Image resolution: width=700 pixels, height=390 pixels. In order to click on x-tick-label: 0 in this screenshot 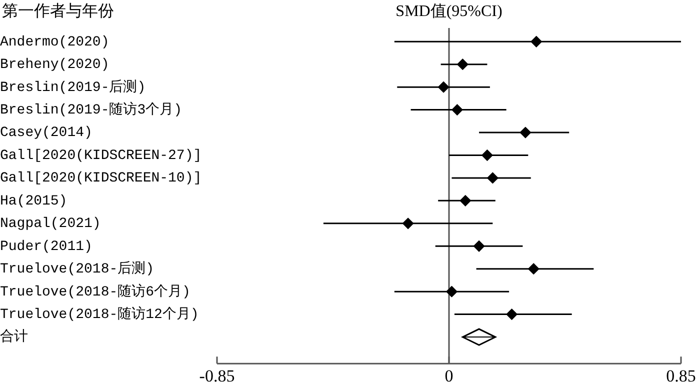, I will do `click(449, 376)`.